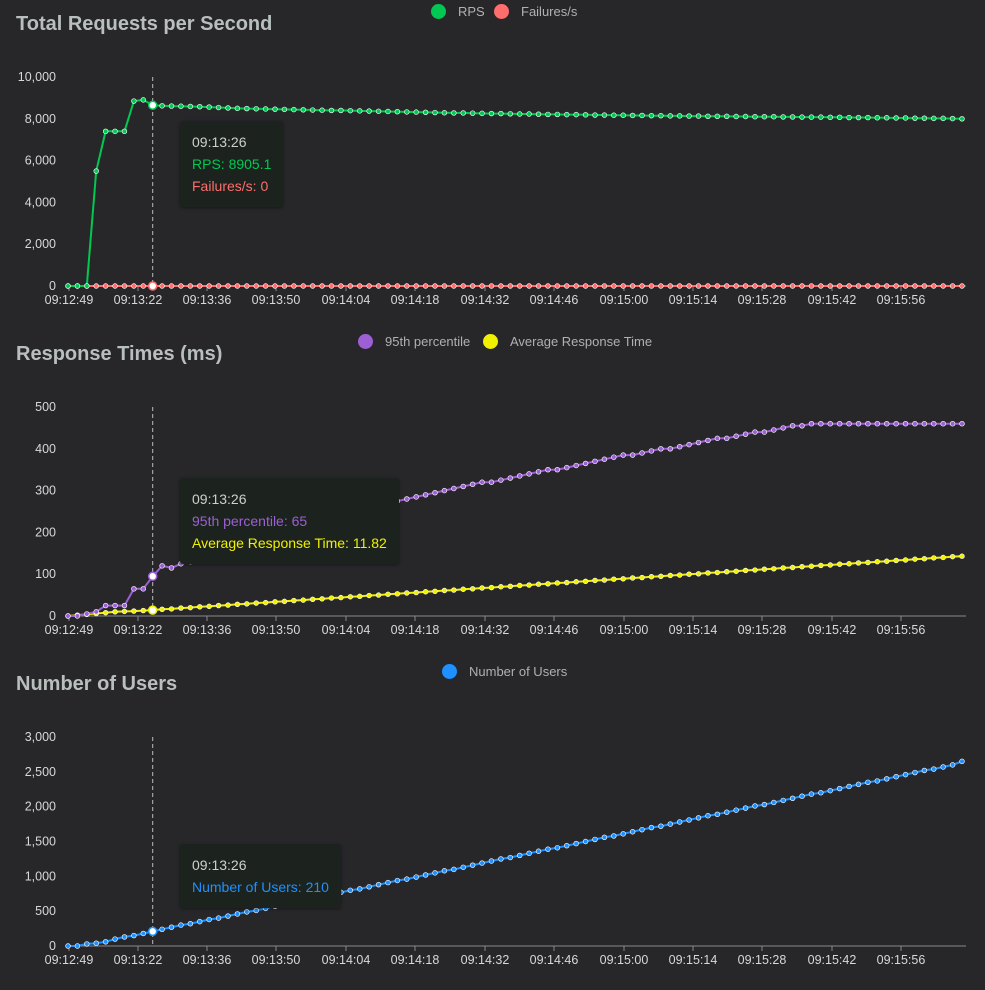 The image size is (985, 990). Describe the element at coordinates (230, 186) in the screenshot. I see `tooltip-line-failures: Failures/s: 0` at that location.